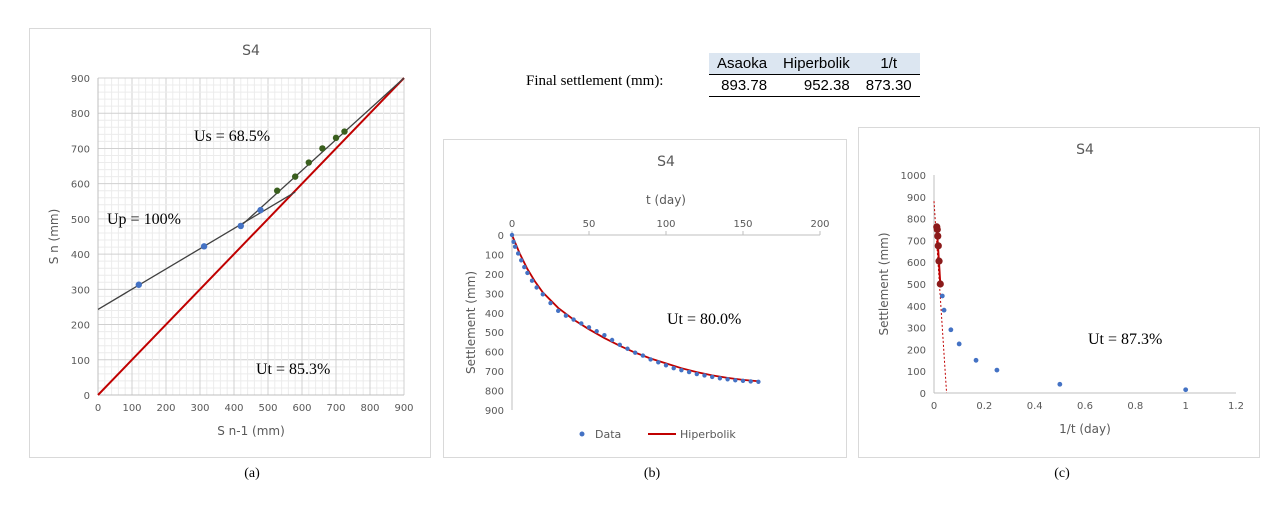 The image size is (1278, 505). I want to click on x-tick-label: 800, so click(369, 408).